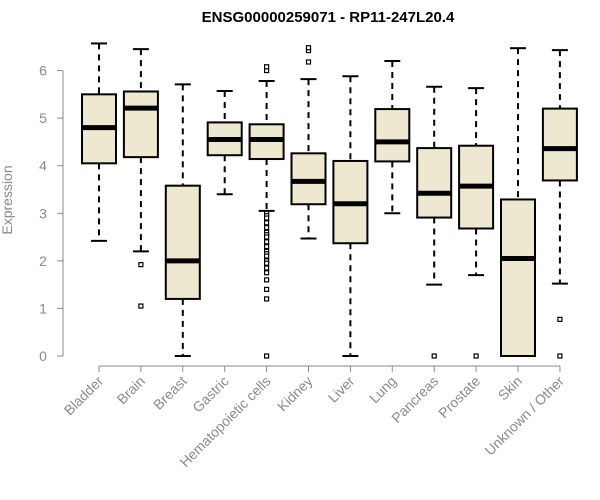 Image resolution: width=600 pixels, height=500 pixels. What do you see at coordinates (43, 356) in the screenshot?
I see `y-tick-label: 0` at bounding box center [43, 356].